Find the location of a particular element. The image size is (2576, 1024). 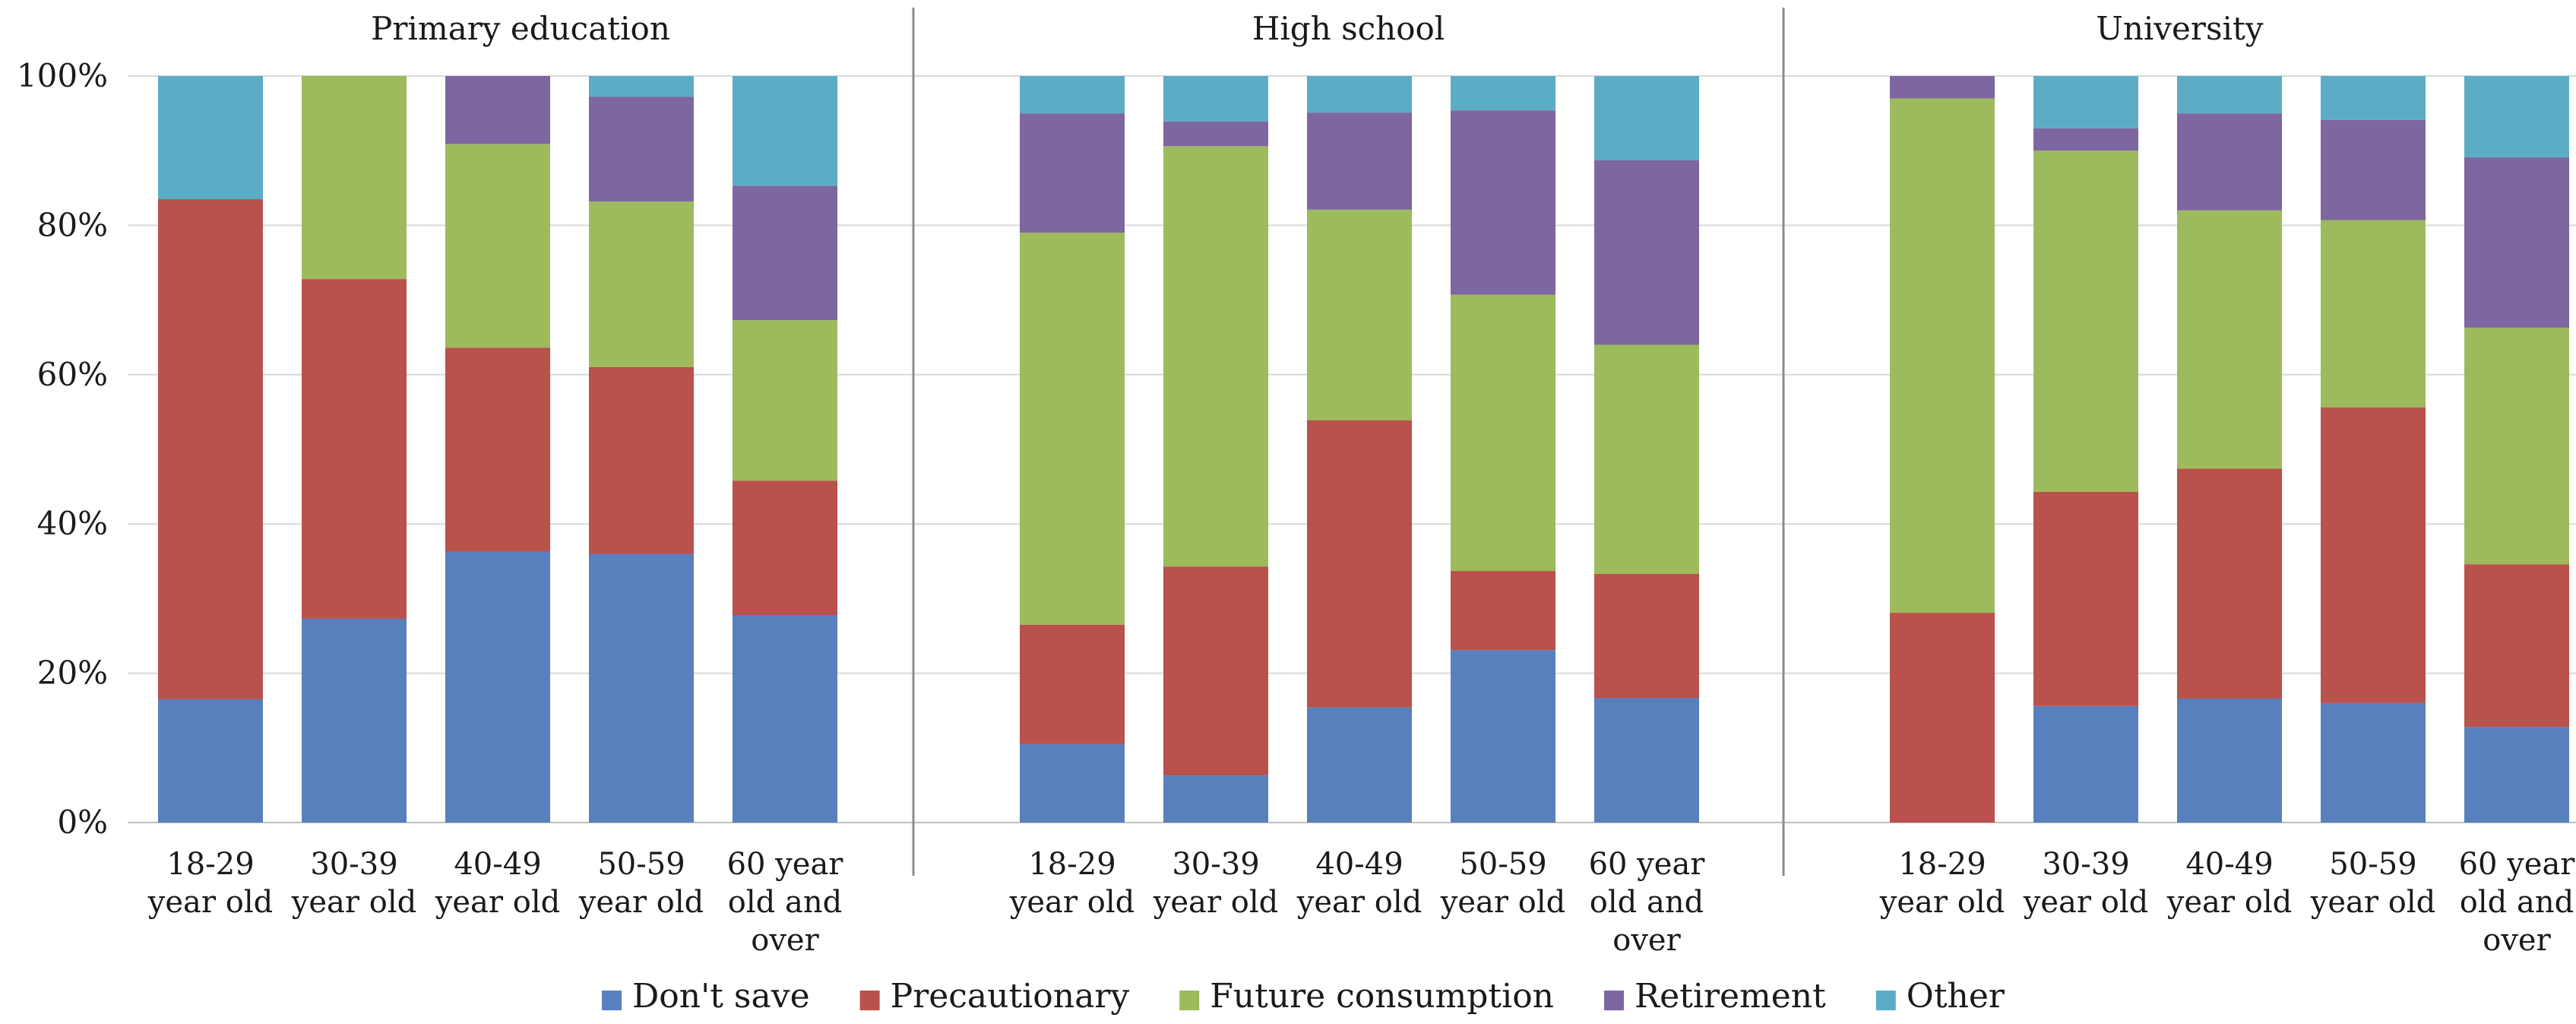

legend-label: Retirement is located at coordinates (1730, 996).